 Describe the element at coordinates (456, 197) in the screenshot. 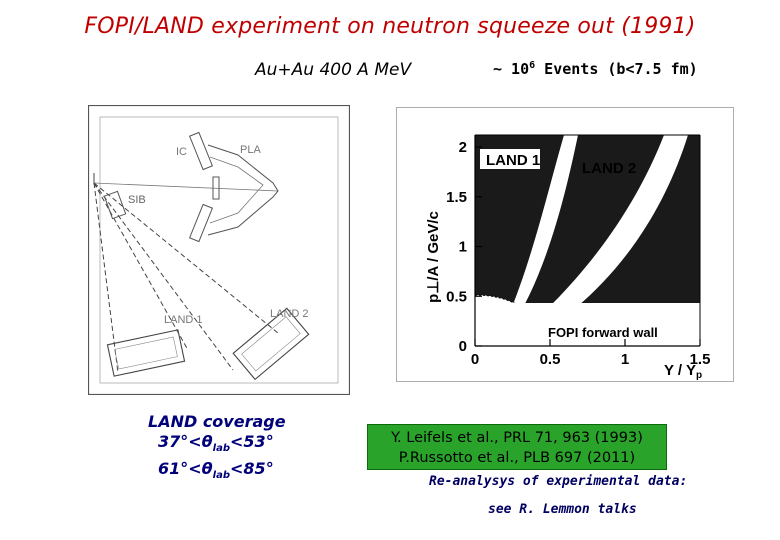

I see `y-tick-label: 1.5` at that location.